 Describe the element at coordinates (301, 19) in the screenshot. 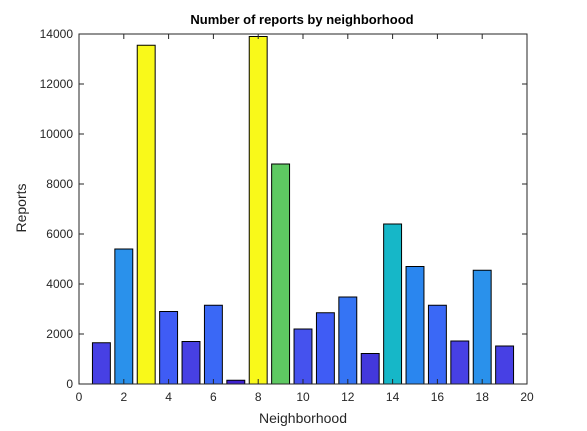

I see `chart-title: Number of reports by neighborhood` at that location.